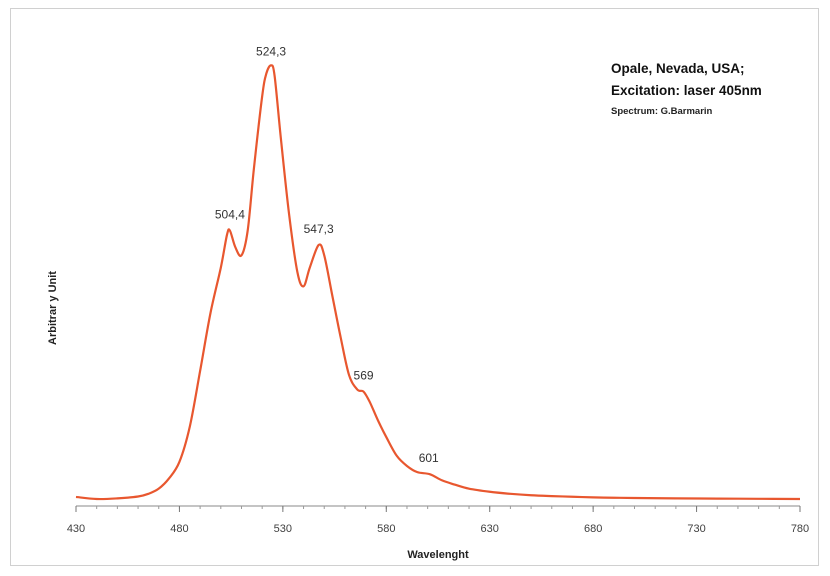  I want to click on x-tick-label: 530, so click(283, 529).